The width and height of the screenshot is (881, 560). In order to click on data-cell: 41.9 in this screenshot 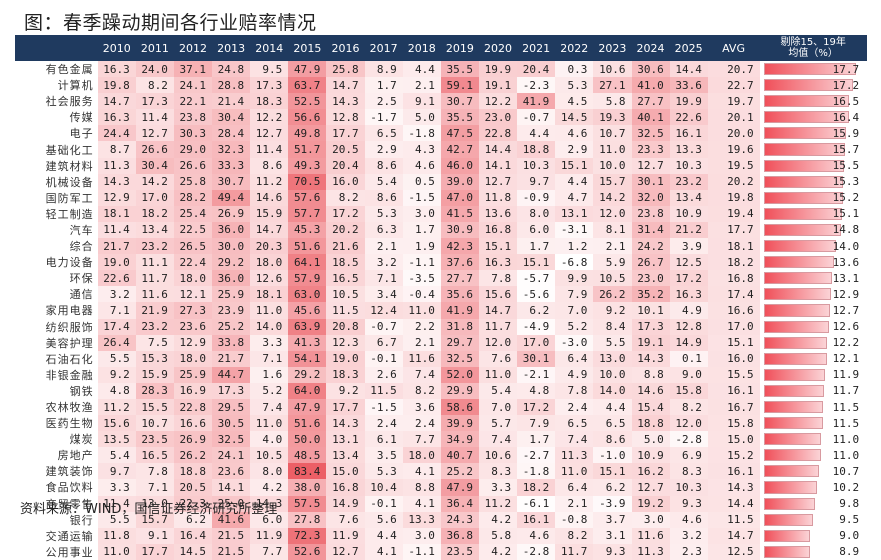, I will do `click(459, 310)`.